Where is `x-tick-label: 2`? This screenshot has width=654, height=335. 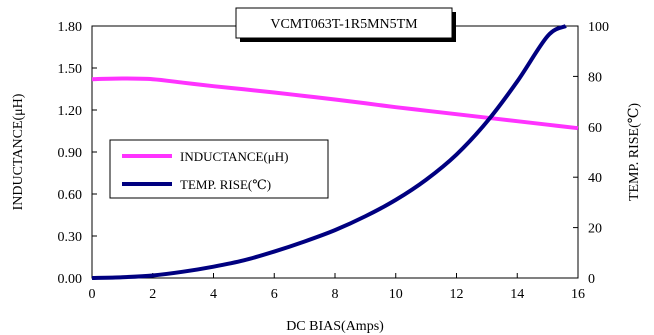 x-tick-label: 2 is located at coordinates (152, 294).